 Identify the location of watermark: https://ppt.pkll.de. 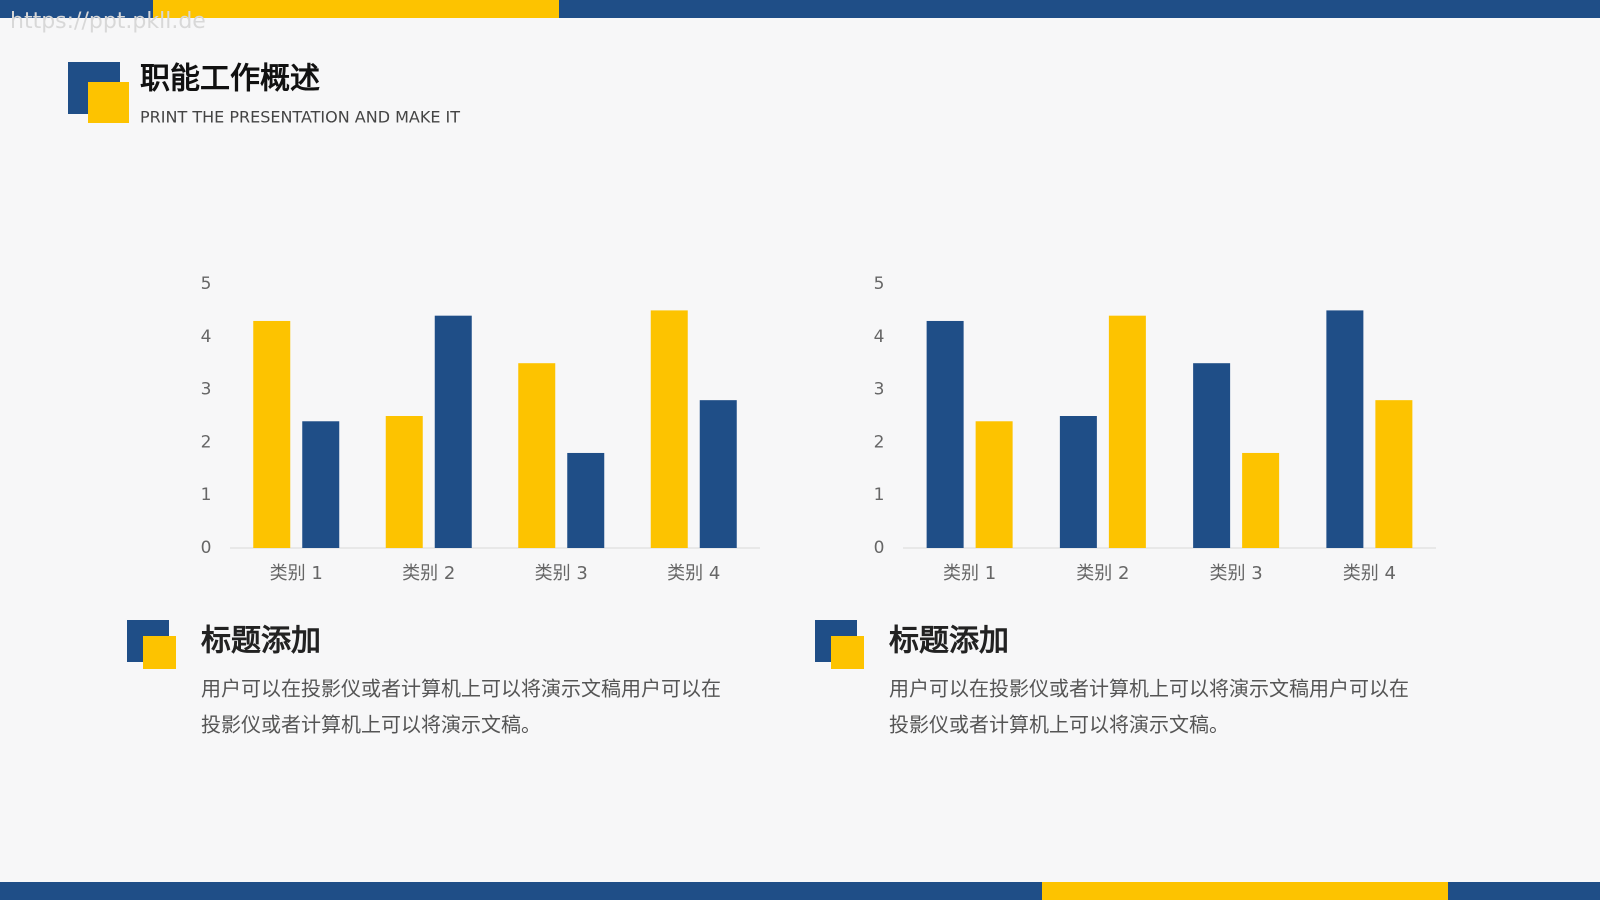
(108, 21).